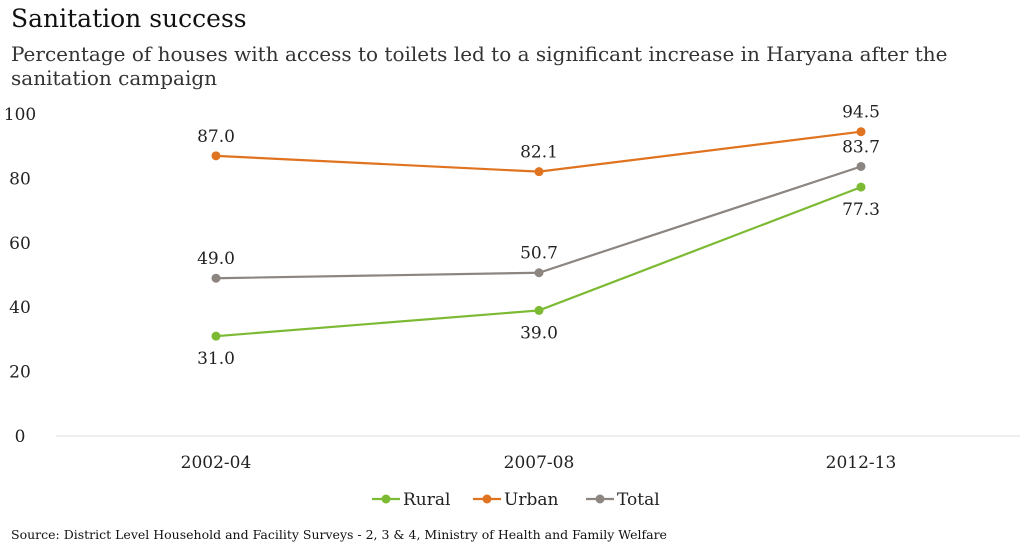  I want to click on x-tick-label-2: 2012-13, so click(861, 463).